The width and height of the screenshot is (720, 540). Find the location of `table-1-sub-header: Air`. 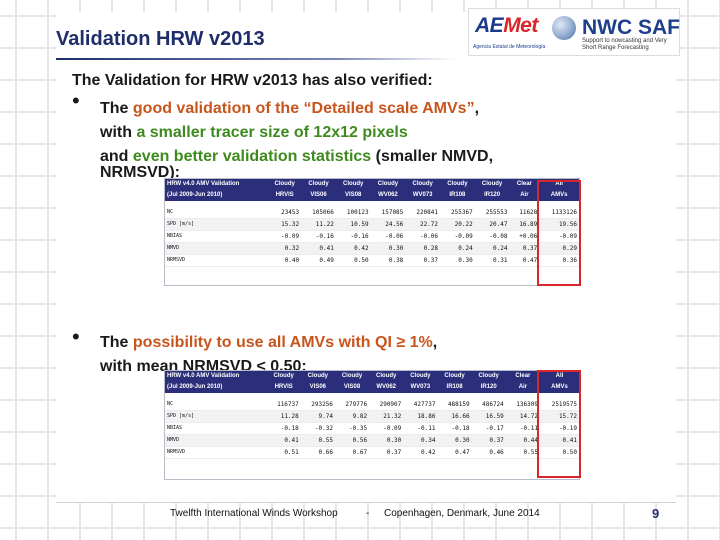

table-1-sub-header: Air is located at coordinates (524, 195).